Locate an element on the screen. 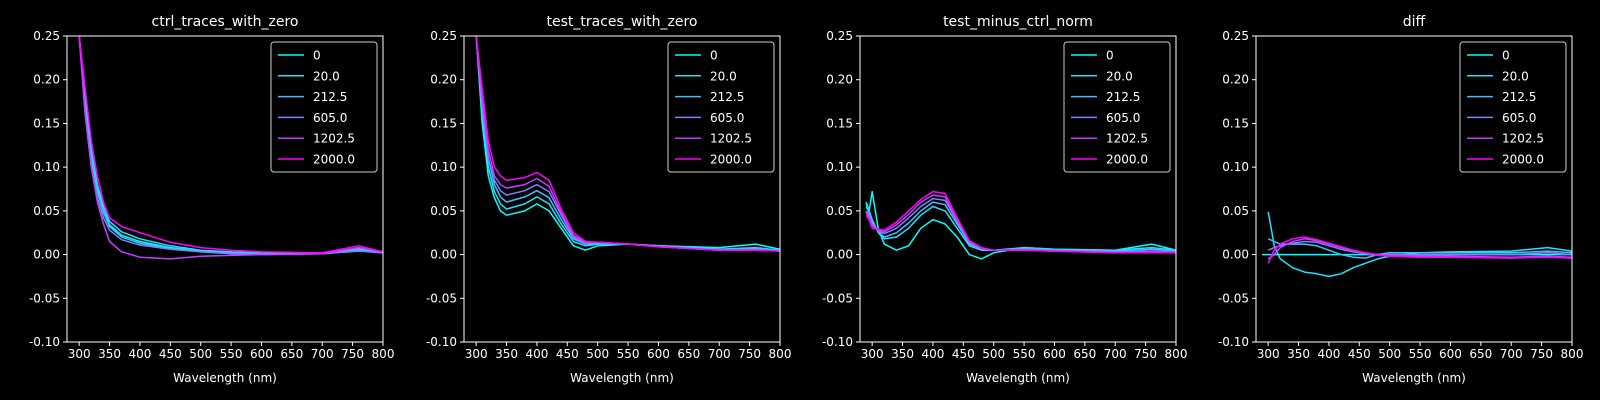 This screenshot has width=1600, height=400. chart-title: test_traces_with_zero is located at coordinates (622, 22).